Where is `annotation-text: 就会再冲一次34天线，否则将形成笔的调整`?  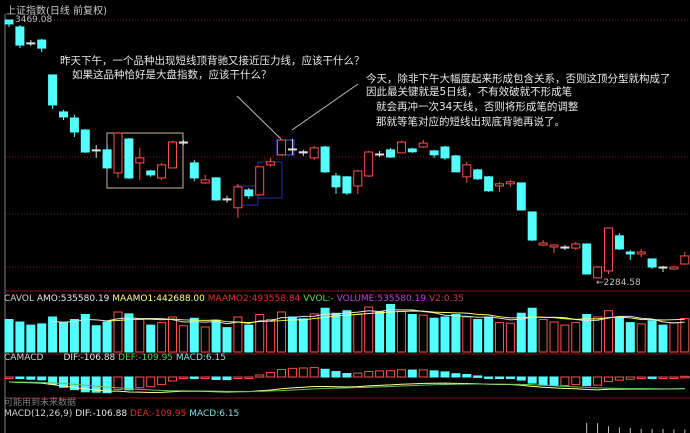
annotation-text: 就会再冲一次34天线，否则将形成笔的调整 is located at coordinates (477, 107).